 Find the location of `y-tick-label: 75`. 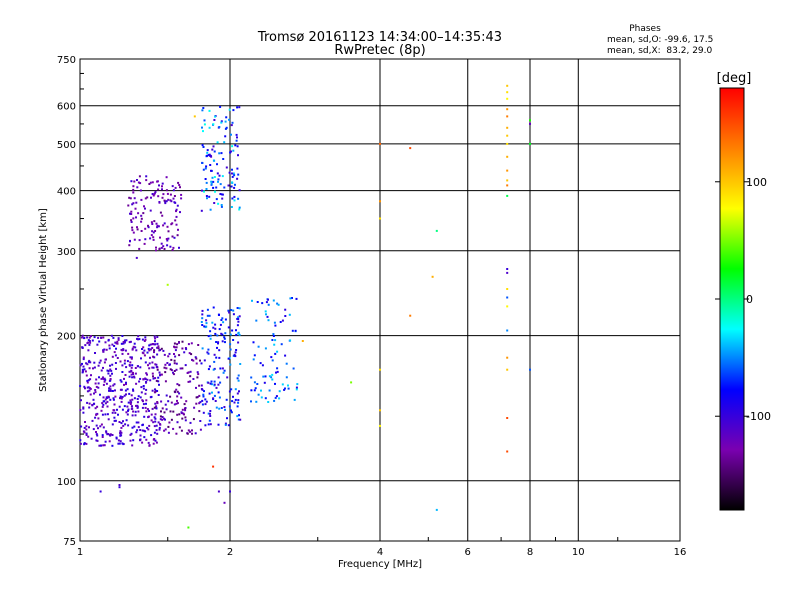

y-tick-label: 75 is located at coordinates (69, 542).